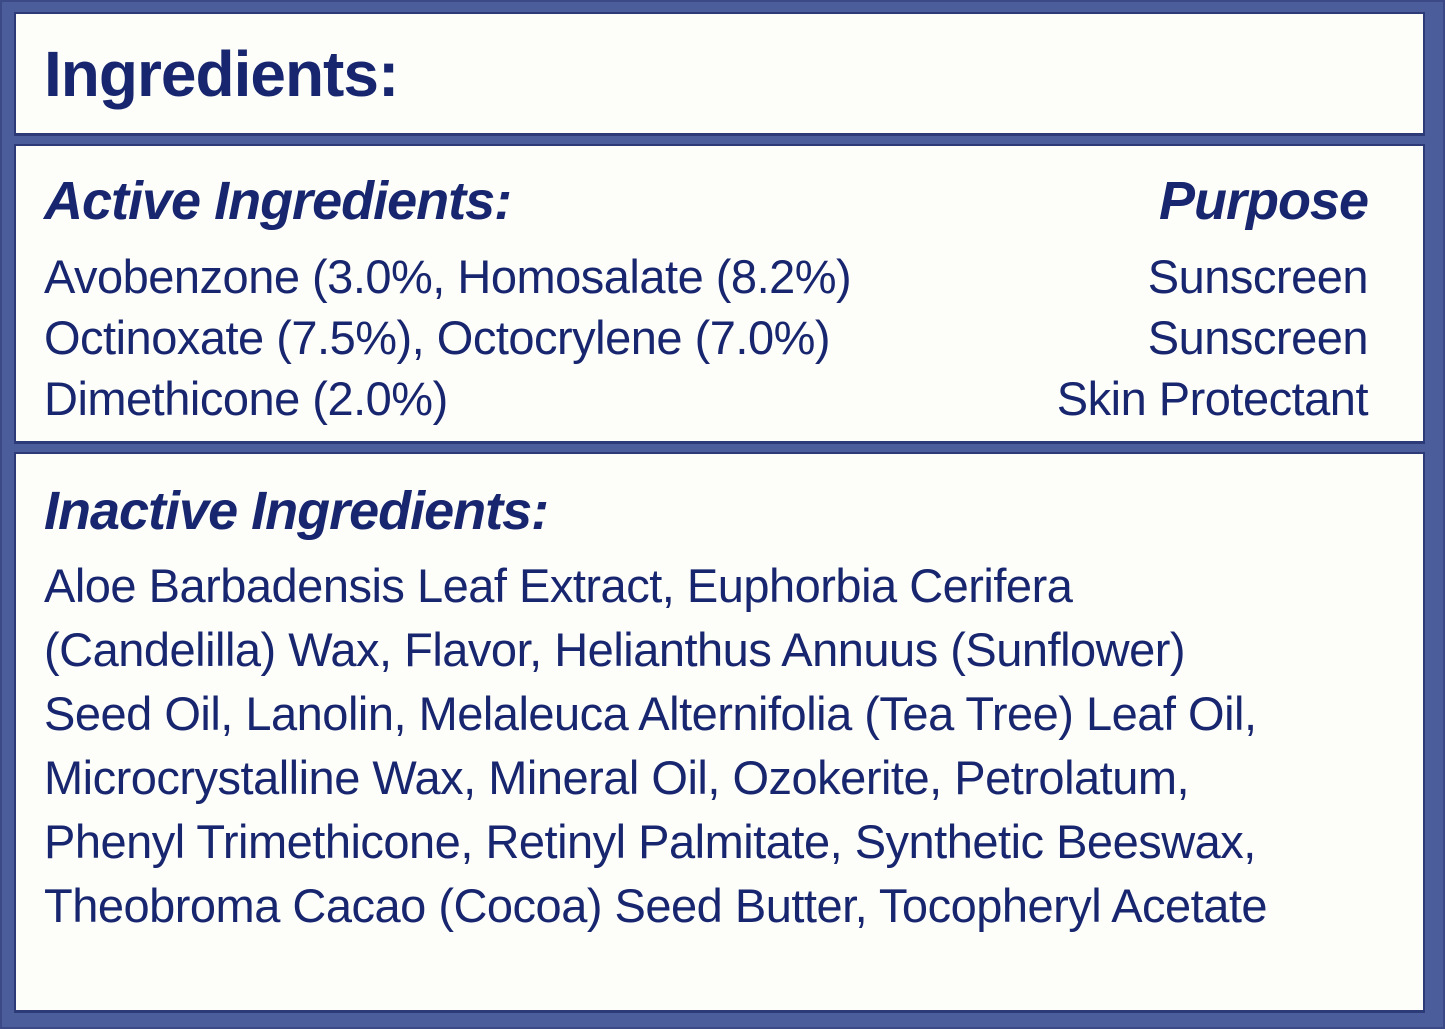 This screenshot has width=1445, height=1029. Describe the element at coordinates (437, 337) in the screenshot. I see `active-ingredient-name: Octinoxate (7.5%), Octocrylene (7.0%)` at that location.